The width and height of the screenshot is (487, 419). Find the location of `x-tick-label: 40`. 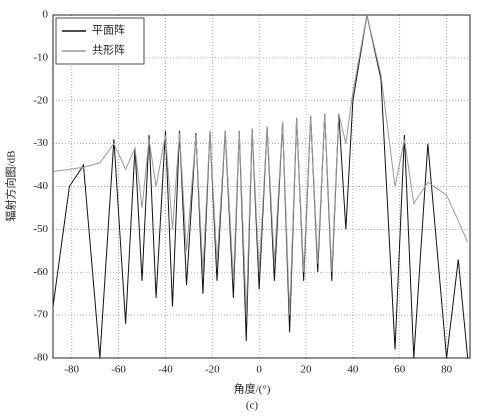

x-tick-label: 40 is located at coordinates (353, 370).